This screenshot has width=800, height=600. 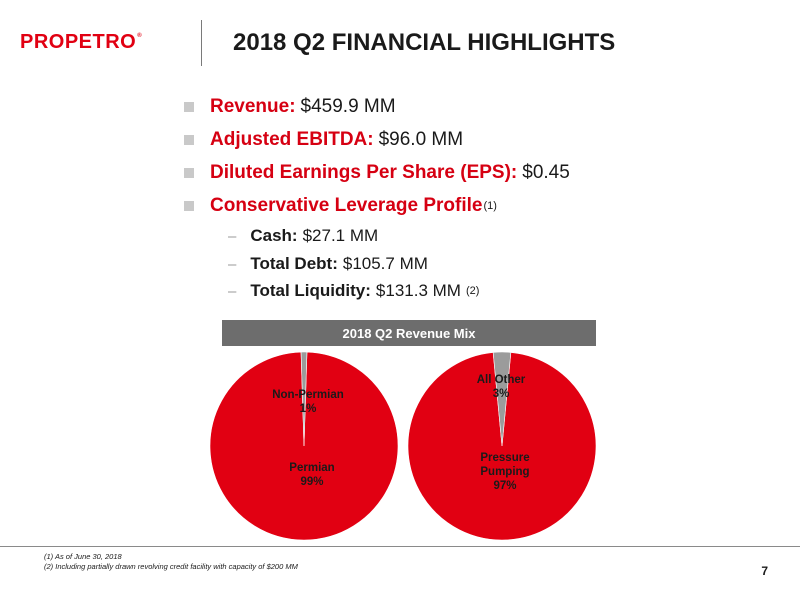 I want to click on slice-label-non-permian: Non-Permian 1%, so click(x=308, y=402).